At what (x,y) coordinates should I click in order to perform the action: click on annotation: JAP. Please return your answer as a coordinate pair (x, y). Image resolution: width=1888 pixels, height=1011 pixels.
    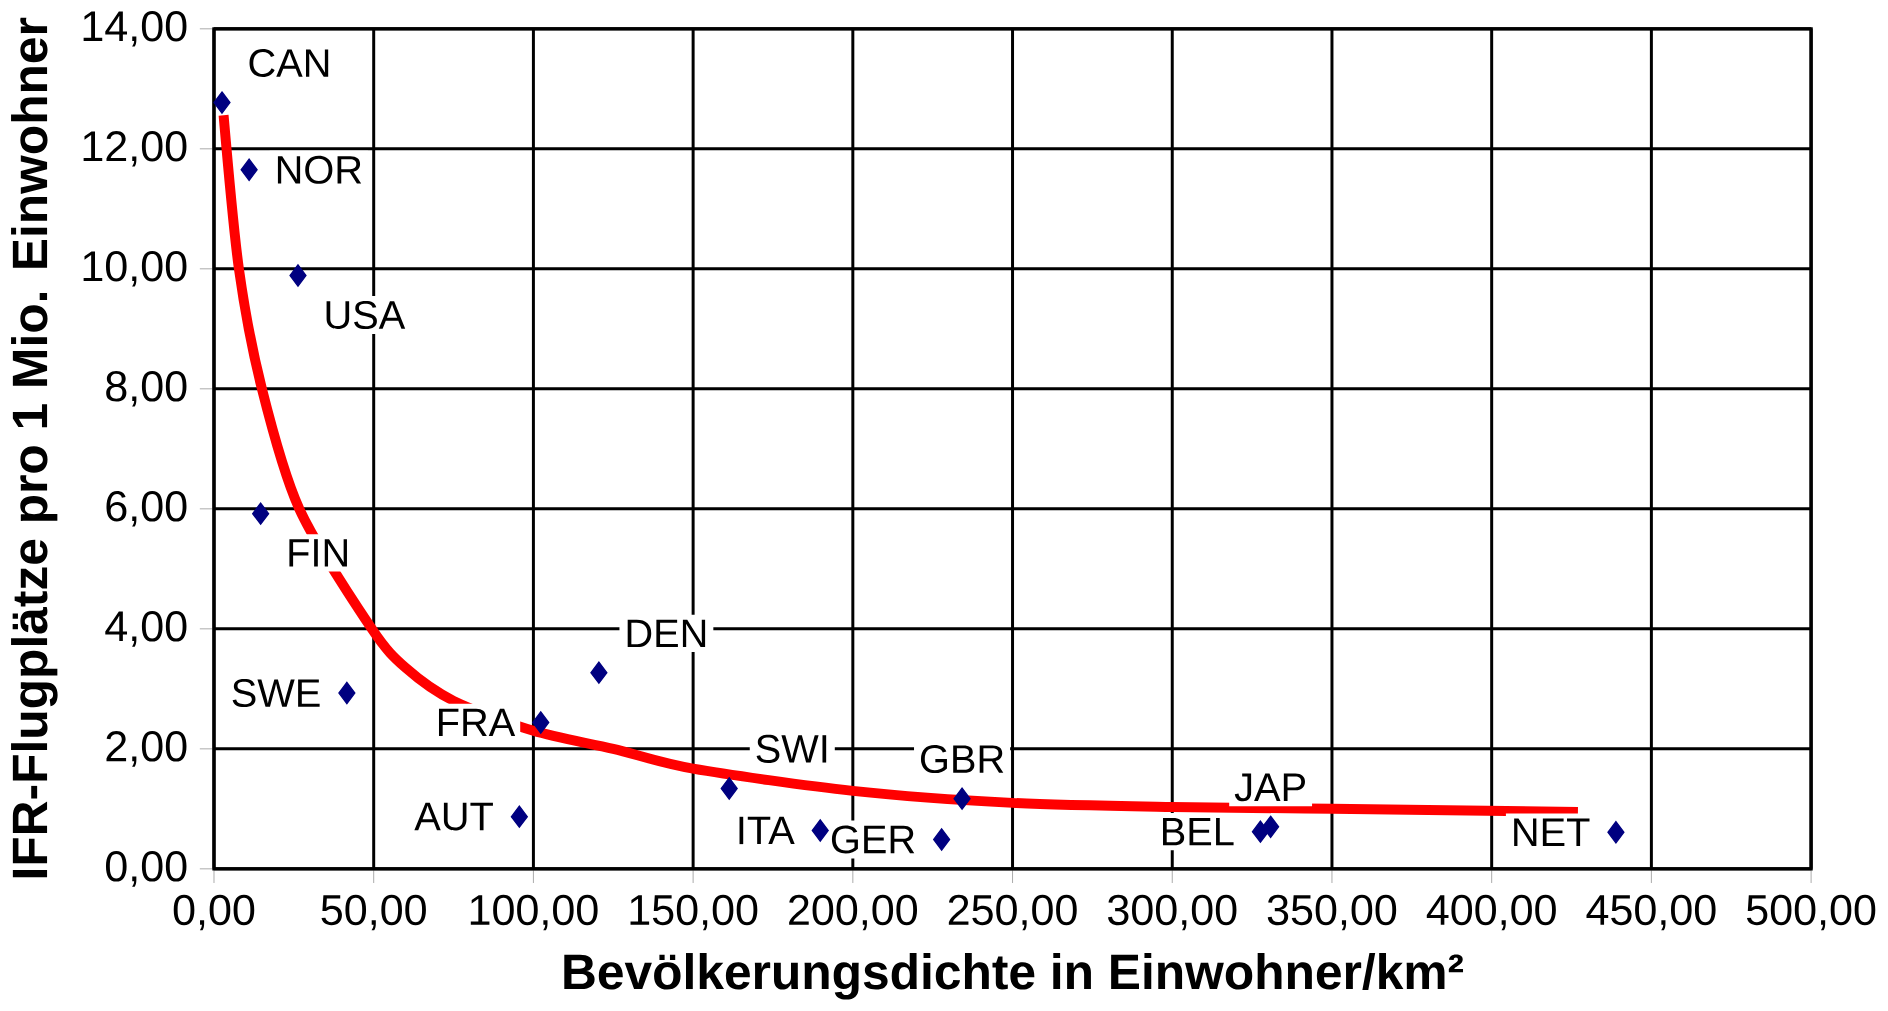
    Looking at the image, I should click on (1269, 787).